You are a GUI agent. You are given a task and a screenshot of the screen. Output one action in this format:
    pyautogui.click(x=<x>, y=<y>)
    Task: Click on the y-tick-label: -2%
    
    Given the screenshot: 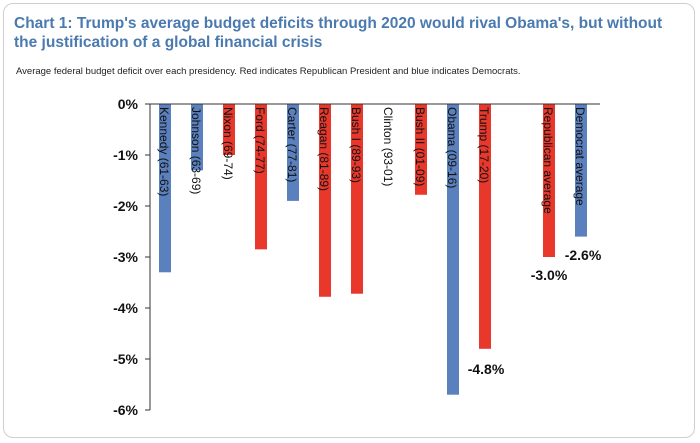 What is the action you would take?
    pyautogui.click(x=125, y=206)
    